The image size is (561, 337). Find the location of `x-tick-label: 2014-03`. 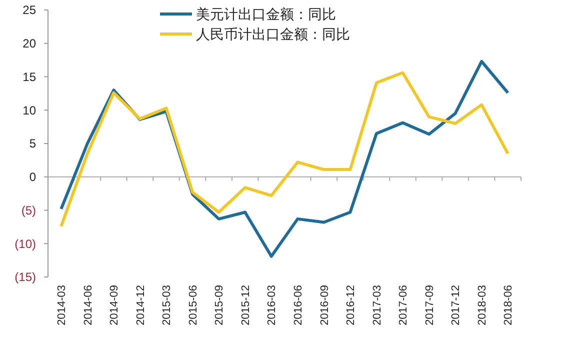

x-tick-label: 2014-03 is located at coordinates (62, 305).